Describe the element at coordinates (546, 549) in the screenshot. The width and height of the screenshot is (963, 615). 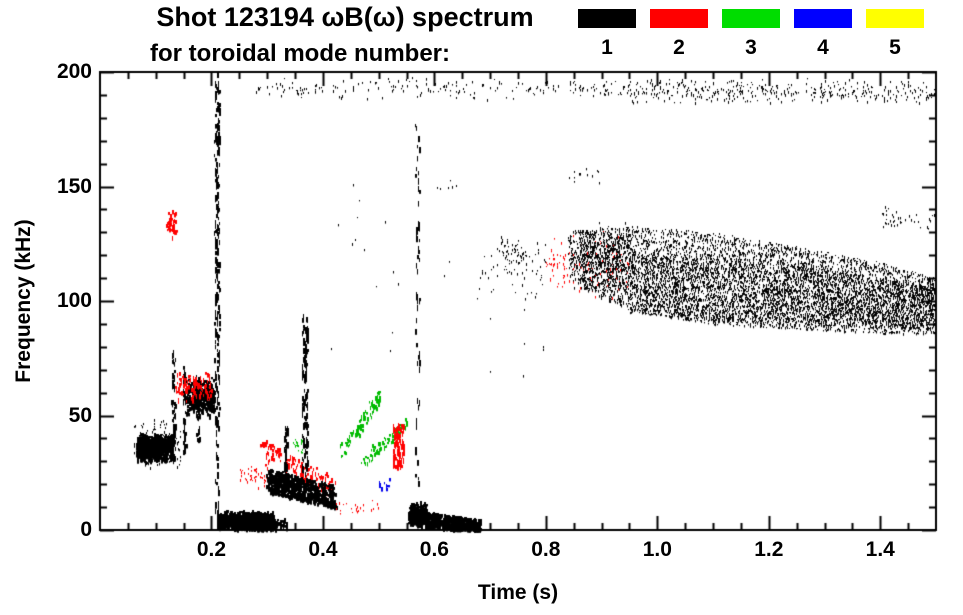
I see `x-tick-label: 0.8` at that location.